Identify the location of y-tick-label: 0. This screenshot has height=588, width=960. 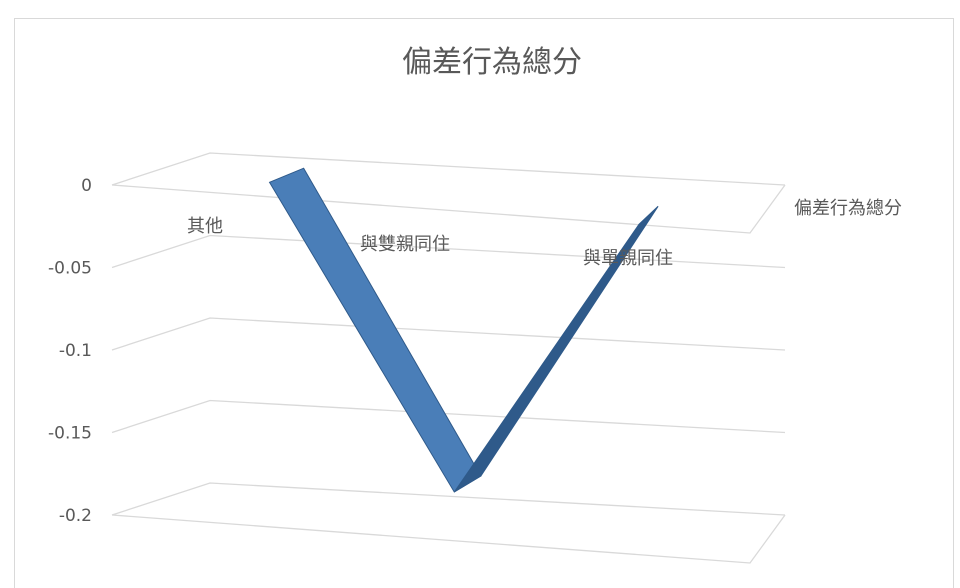
(86, 186).